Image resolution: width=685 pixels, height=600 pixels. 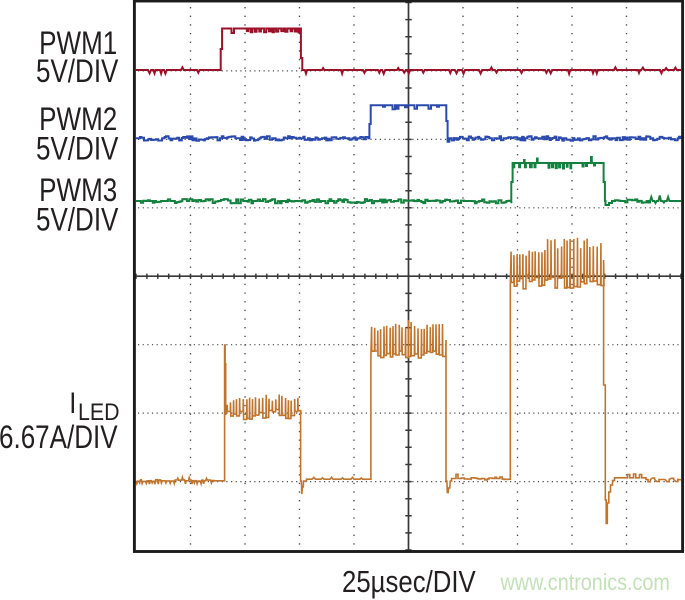 What do you see at coordinates (78, 43) in the screenshot?
I see `svg-text: PWM1` at bounding box center [78, 43].